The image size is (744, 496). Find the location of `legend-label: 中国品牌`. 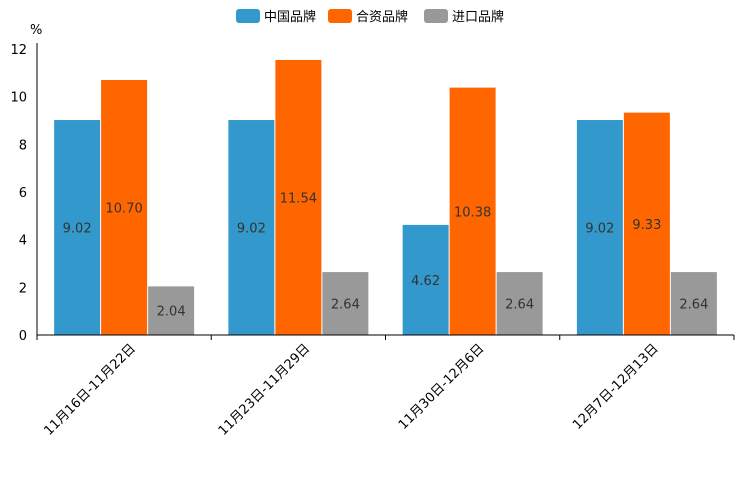

legend-label: 中国品牌 is located at coordinates (290, 17).